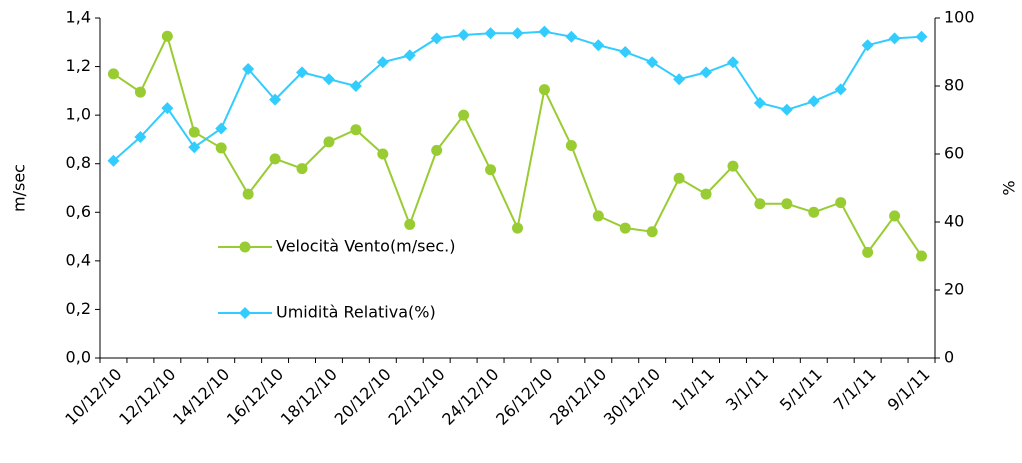 This screenshot has height=463, width=1022. What do you see at coordinates (632, 397) in the screenshot?
I see `x-tick-label: 30/12/10` at bounding box center [632, 397].